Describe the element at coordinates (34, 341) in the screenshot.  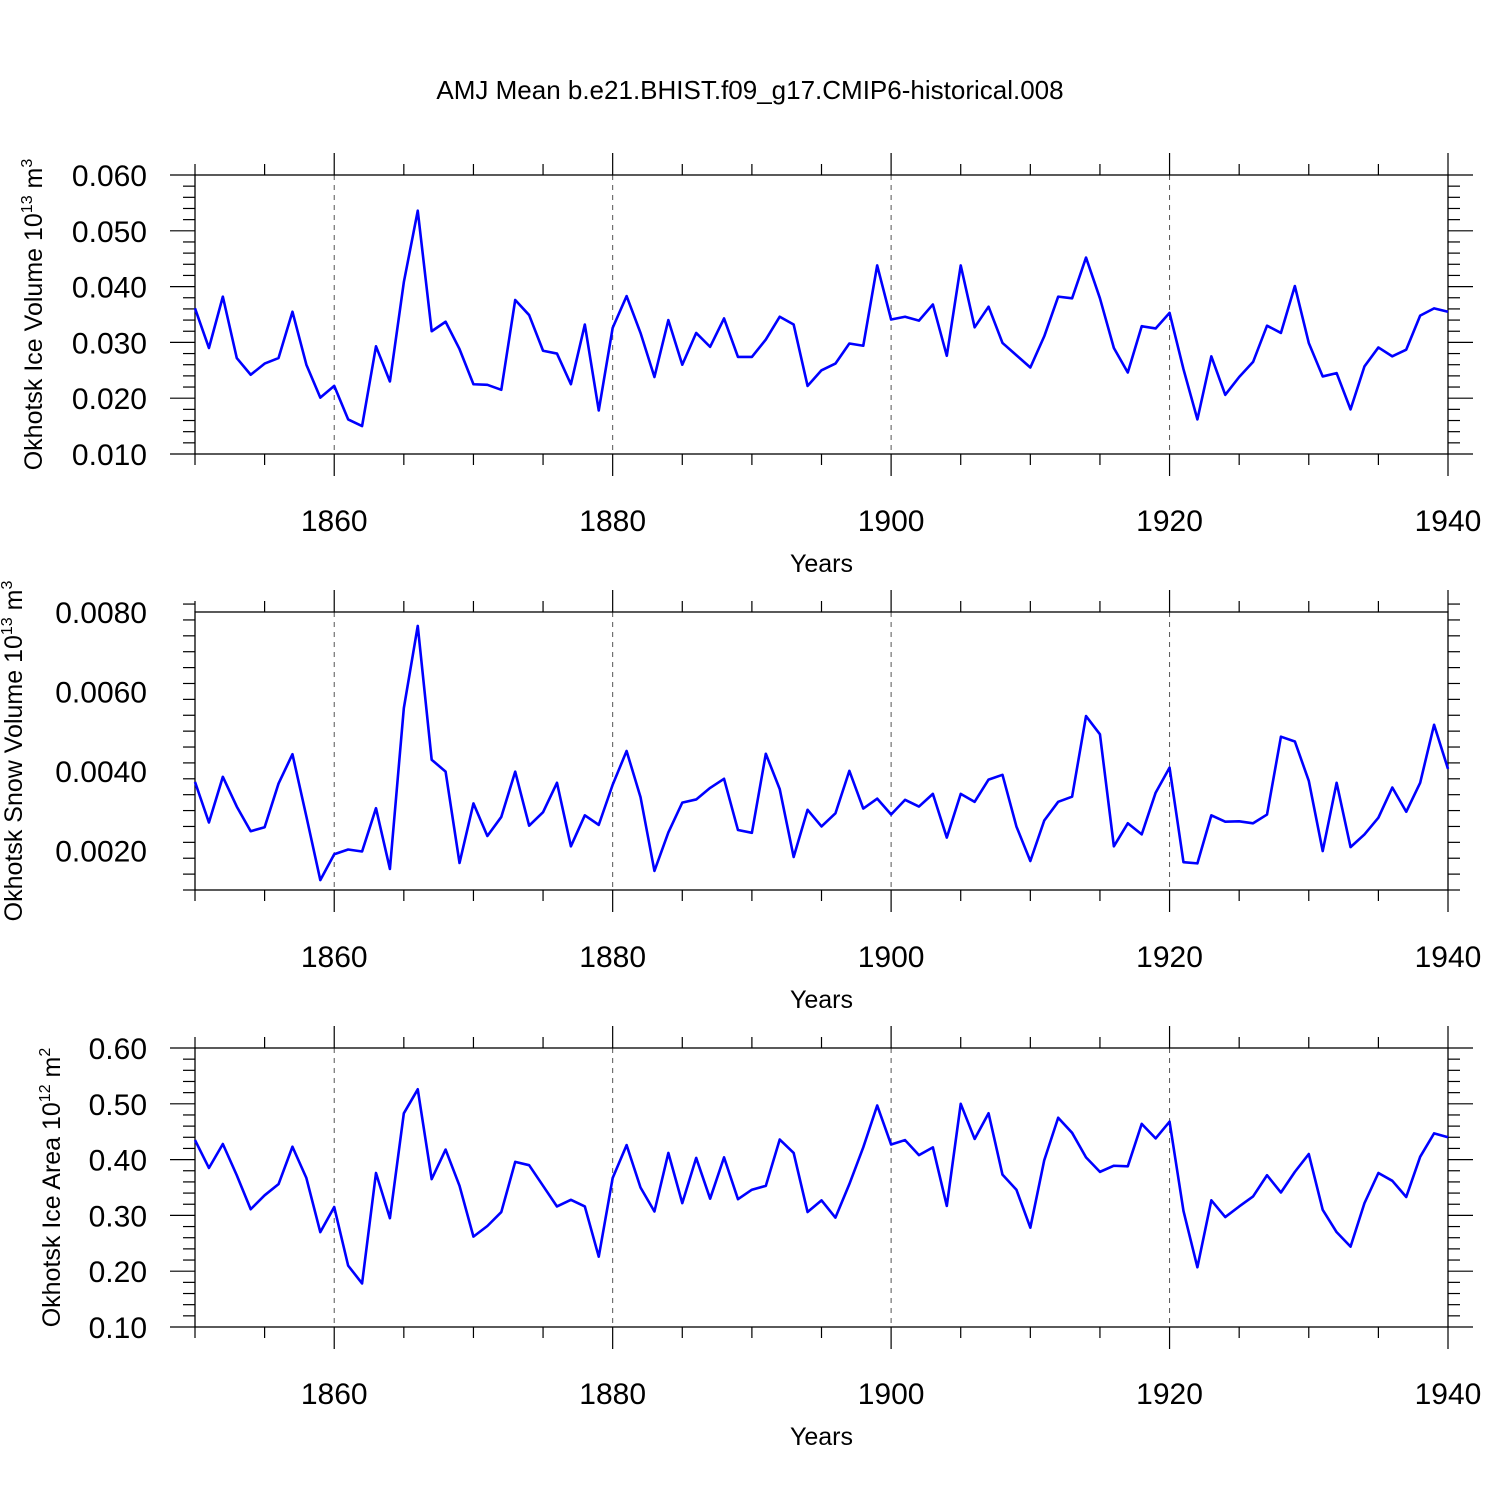
I see `y-axis-label-main: Okhotsk Ice Volume 10` at that location.